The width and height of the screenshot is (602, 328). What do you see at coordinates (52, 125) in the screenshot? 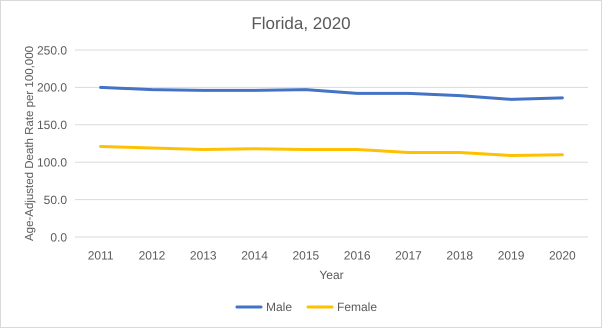
I see `y-tick-label: 150.0` at bounding box center [52, 125].